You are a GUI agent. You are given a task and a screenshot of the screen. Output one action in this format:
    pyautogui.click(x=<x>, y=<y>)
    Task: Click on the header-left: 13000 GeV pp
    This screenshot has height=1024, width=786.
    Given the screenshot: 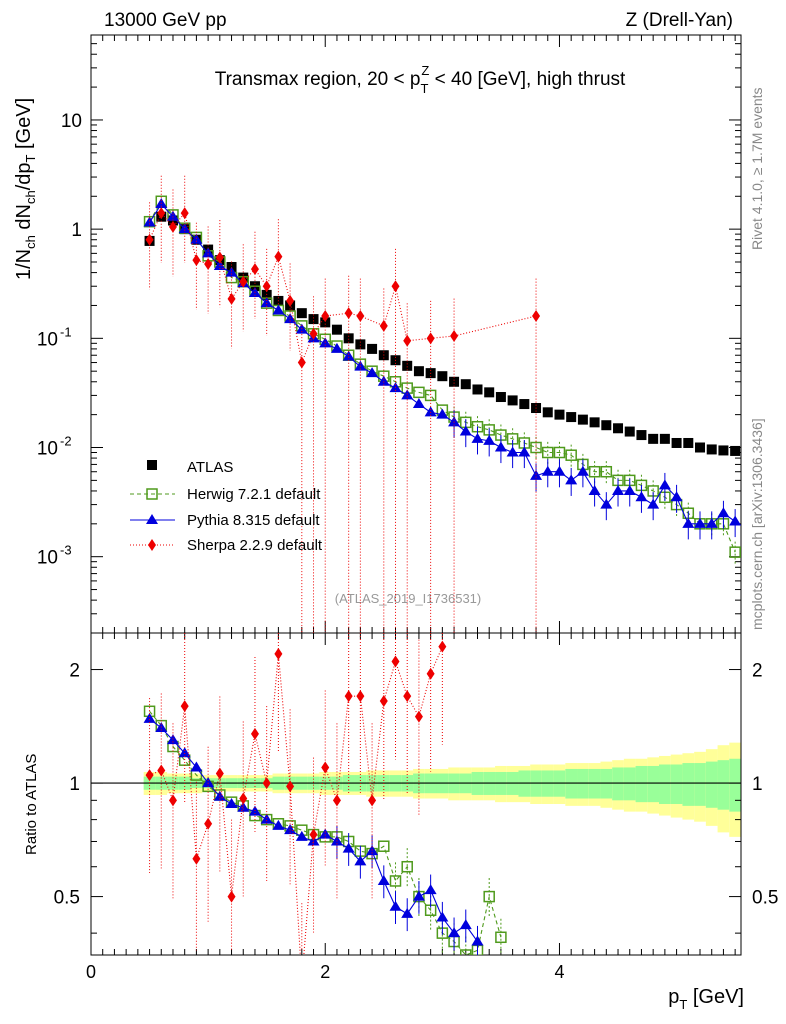 What is the action you would take?
    pyautogui.click(x=165, y=20)
    